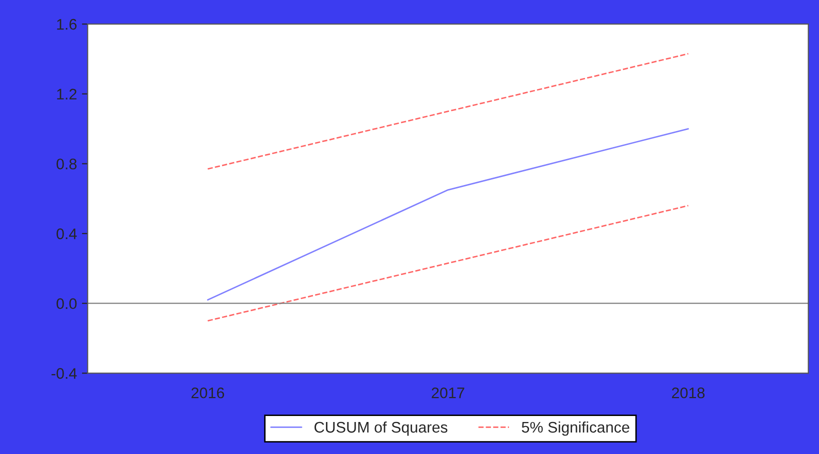  Describe the element at coordinates (208, 392) in the screenshot. I see `x-tick-label: 2016` at that location.